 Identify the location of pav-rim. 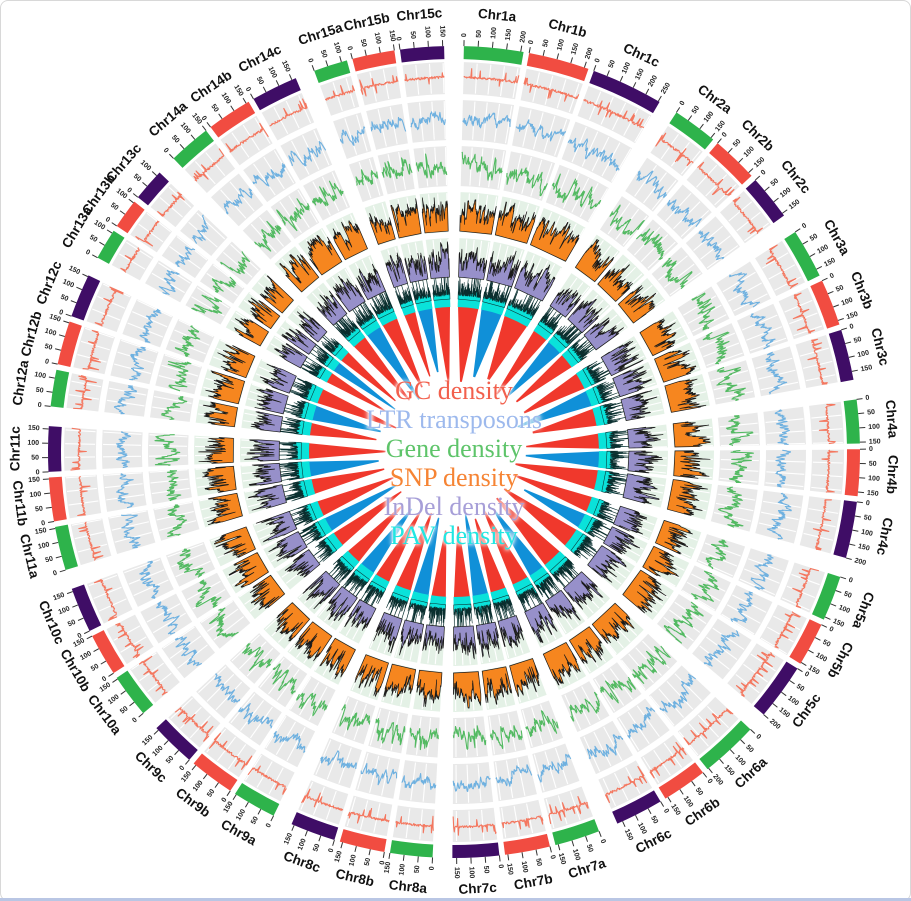
(543, 332).